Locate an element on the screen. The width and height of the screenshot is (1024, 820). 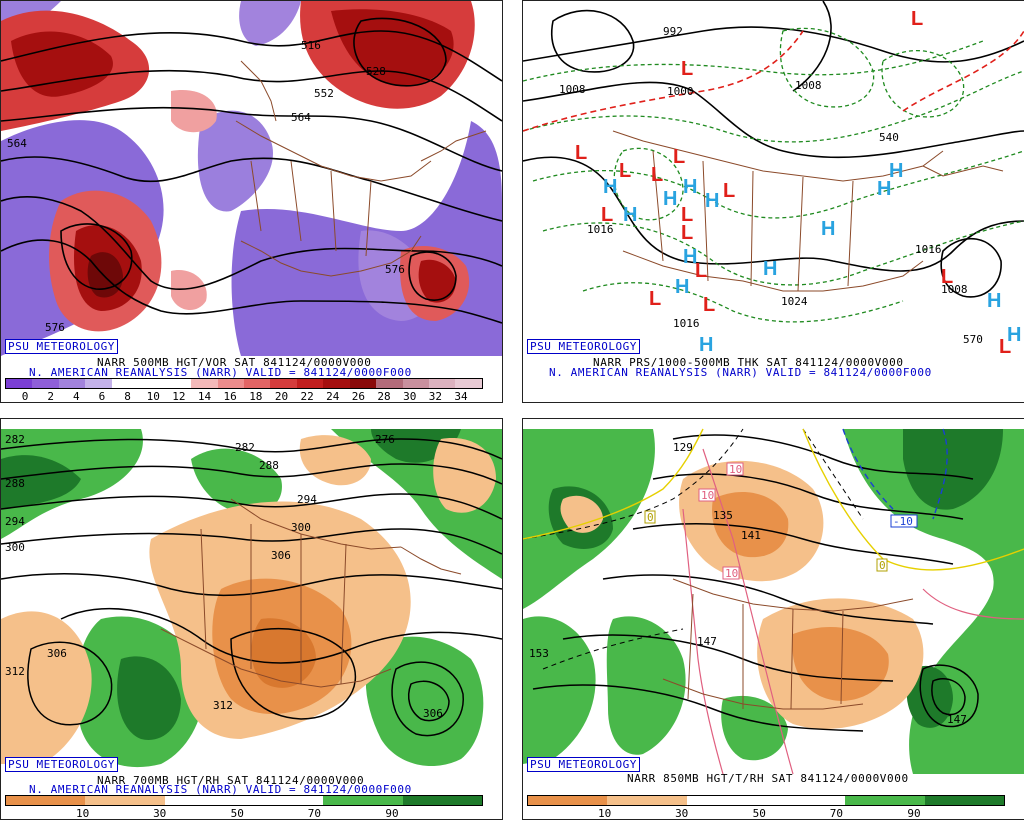
colorbar-tick-label: 20 is located at coordinates (281, 396).